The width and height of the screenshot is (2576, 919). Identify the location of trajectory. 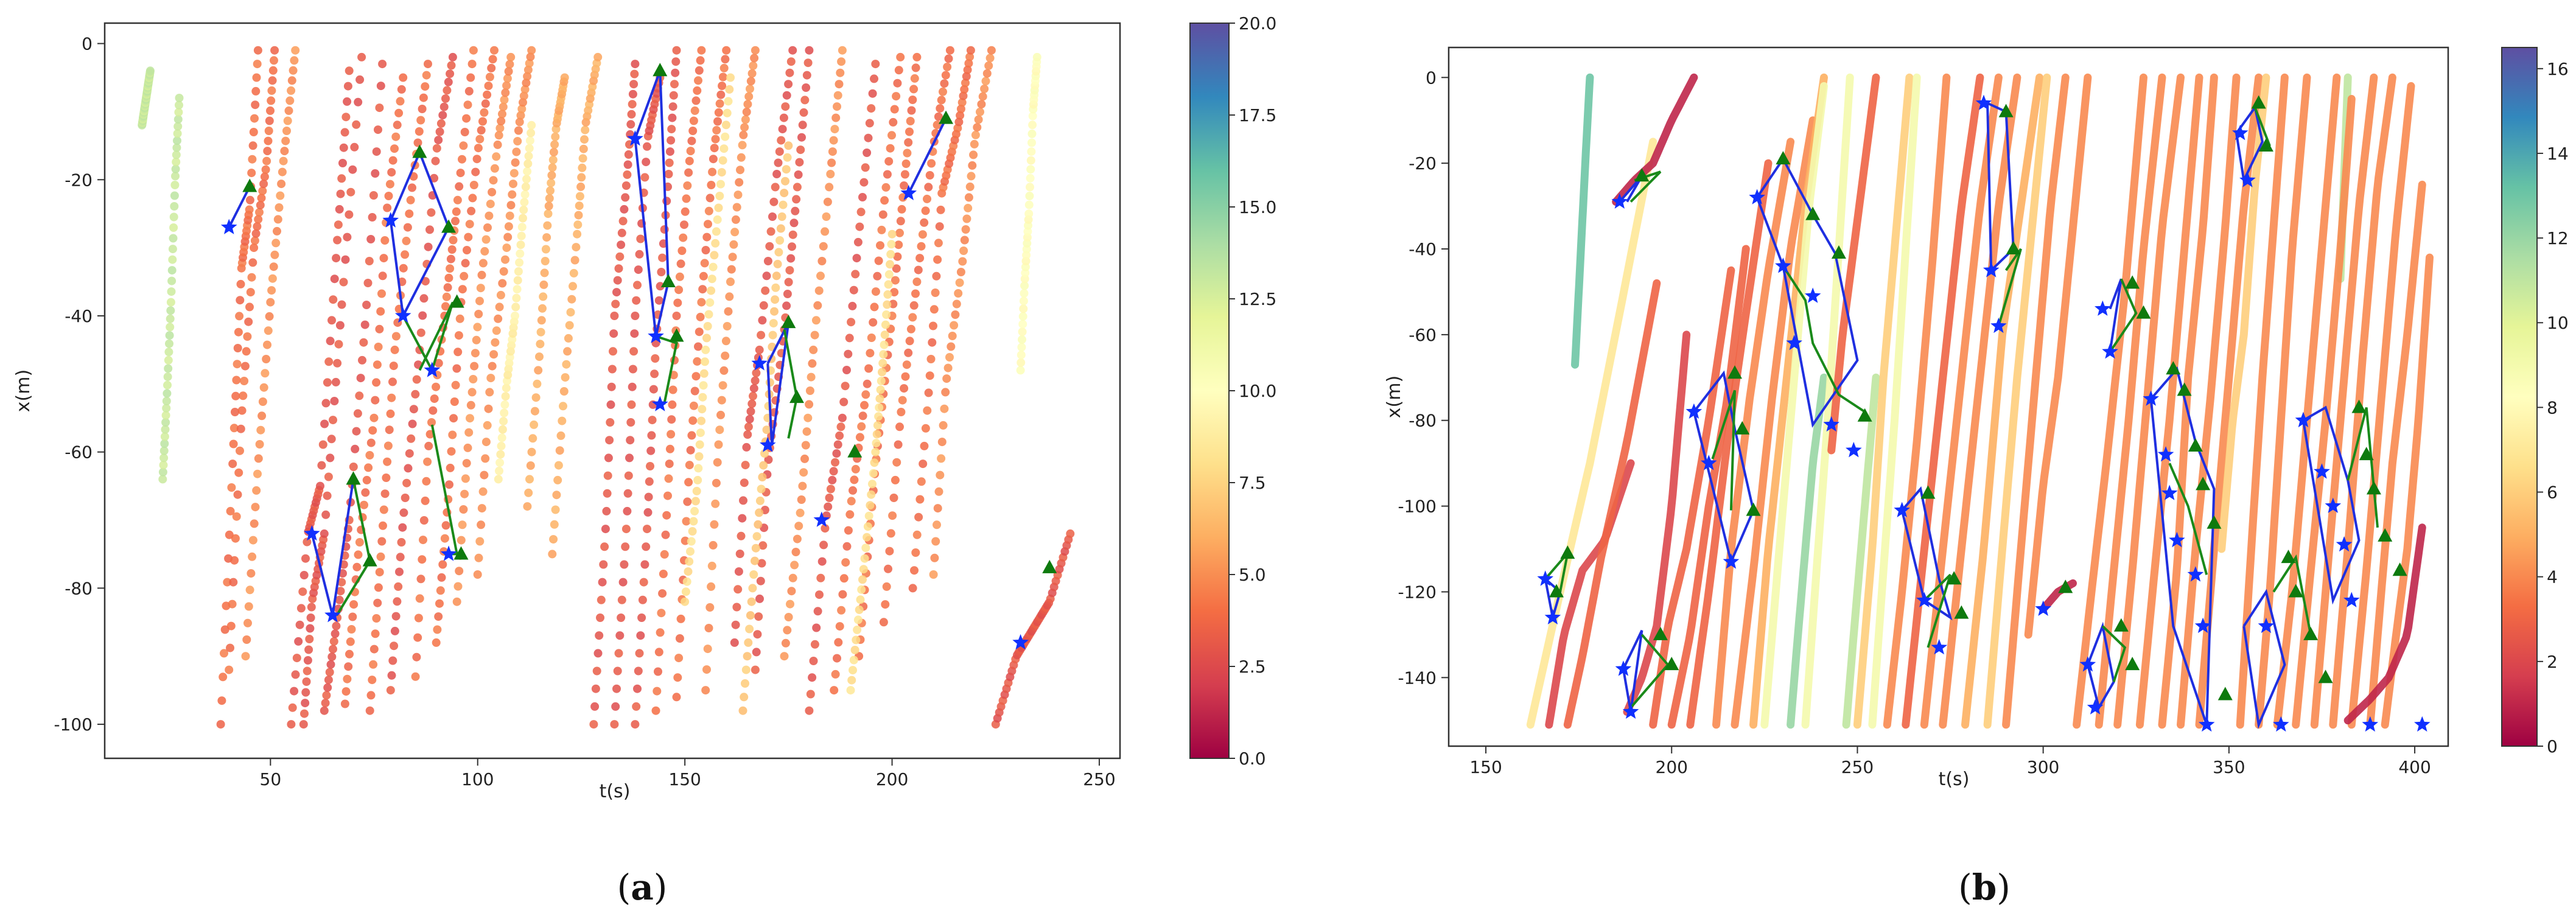
(963, 312).